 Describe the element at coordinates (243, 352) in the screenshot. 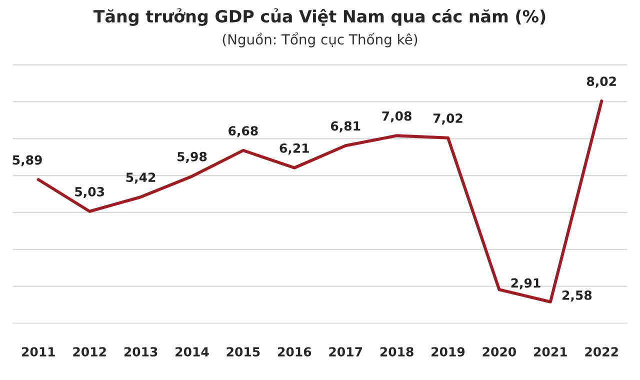

I see `x-tick-label: 2015` at that location.